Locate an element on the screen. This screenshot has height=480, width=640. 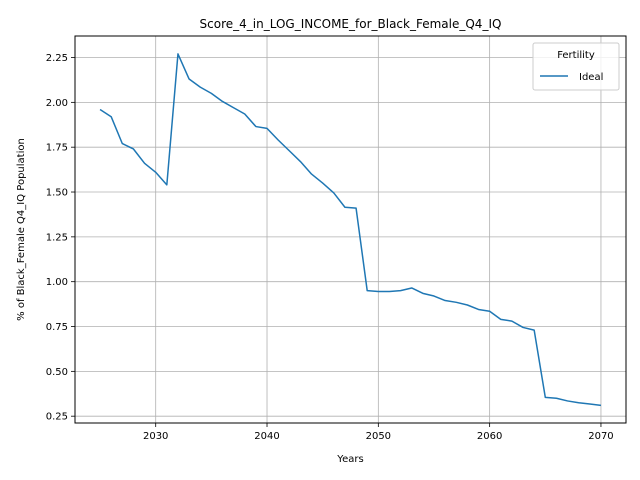
y-tick-label: 0.50 is located at coordinates (57, 372).